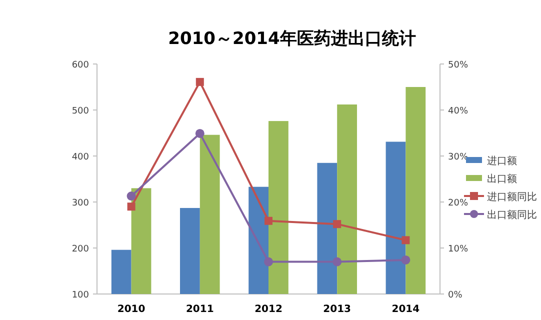  What do you see at coordinates (81, 295) in the screenshot?
I see `y-tick-label: 100` at bounding box center [81, 295].